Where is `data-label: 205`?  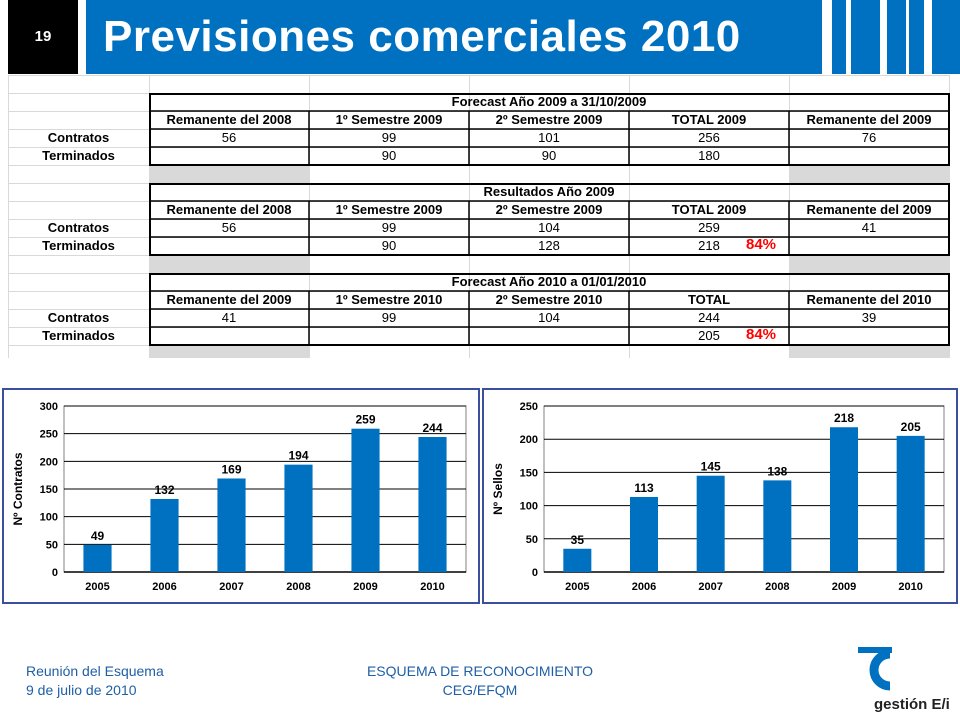
data-label: 205 is located at coordinates (911, 427).